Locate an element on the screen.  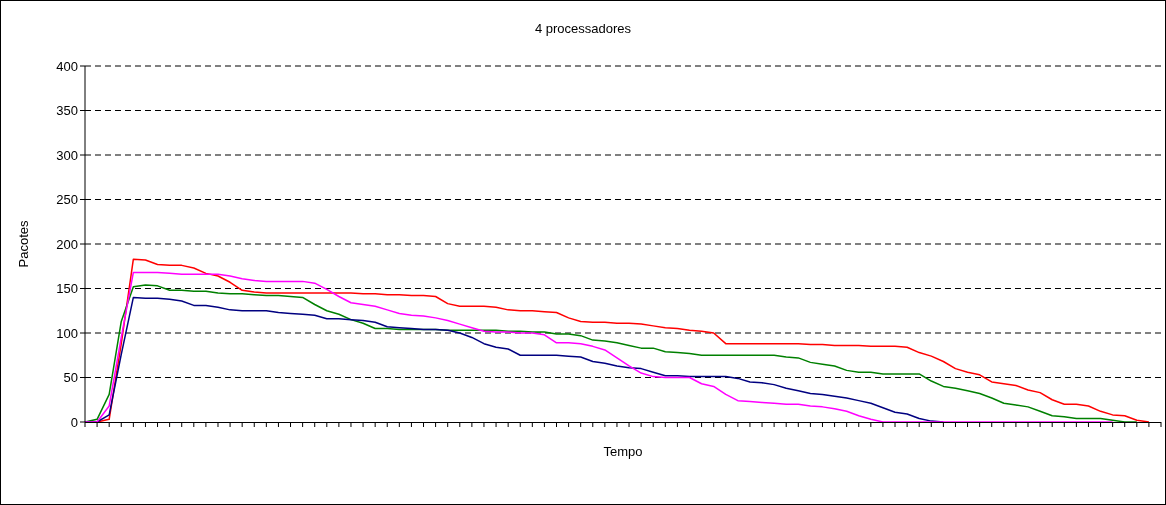
y-tick-label: 250 is located at coordinates (67, 200).